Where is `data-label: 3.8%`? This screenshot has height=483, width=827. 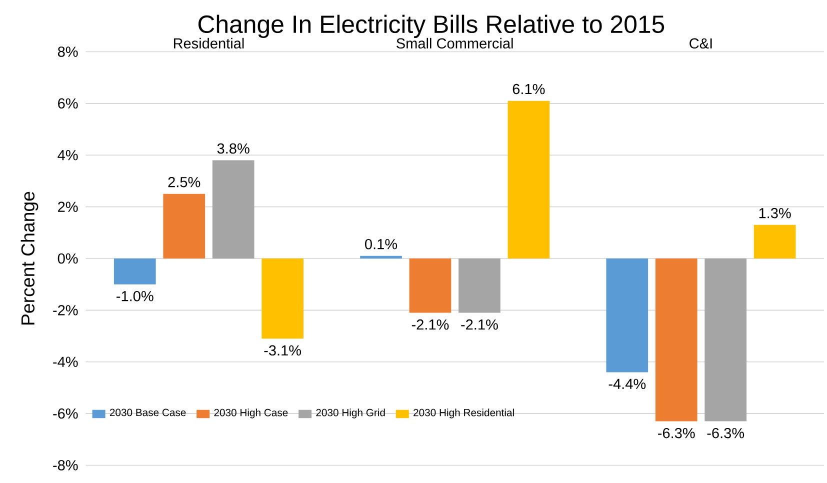
data-label: 3.8% is located at coordinates (233, 148).